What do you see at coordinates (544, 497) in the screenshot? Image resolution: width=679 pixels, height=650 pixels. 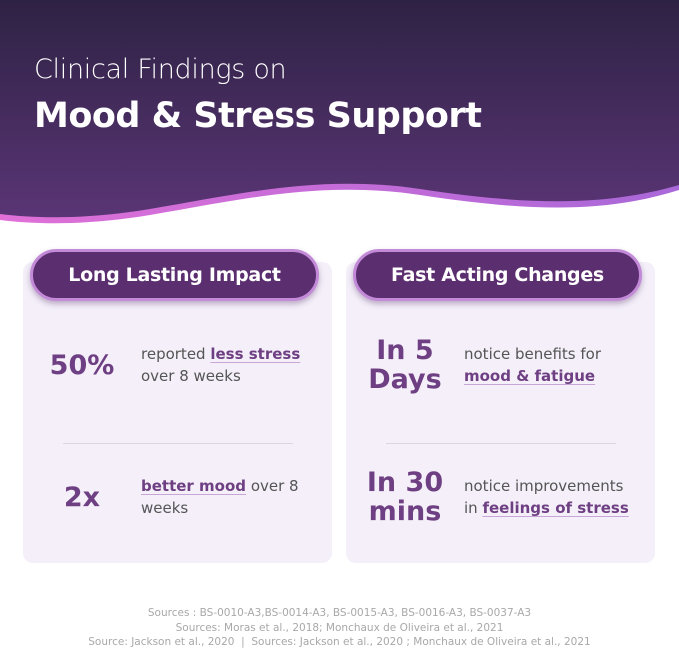 I see `text: notice improvements in` at bounding box center [544, 497].